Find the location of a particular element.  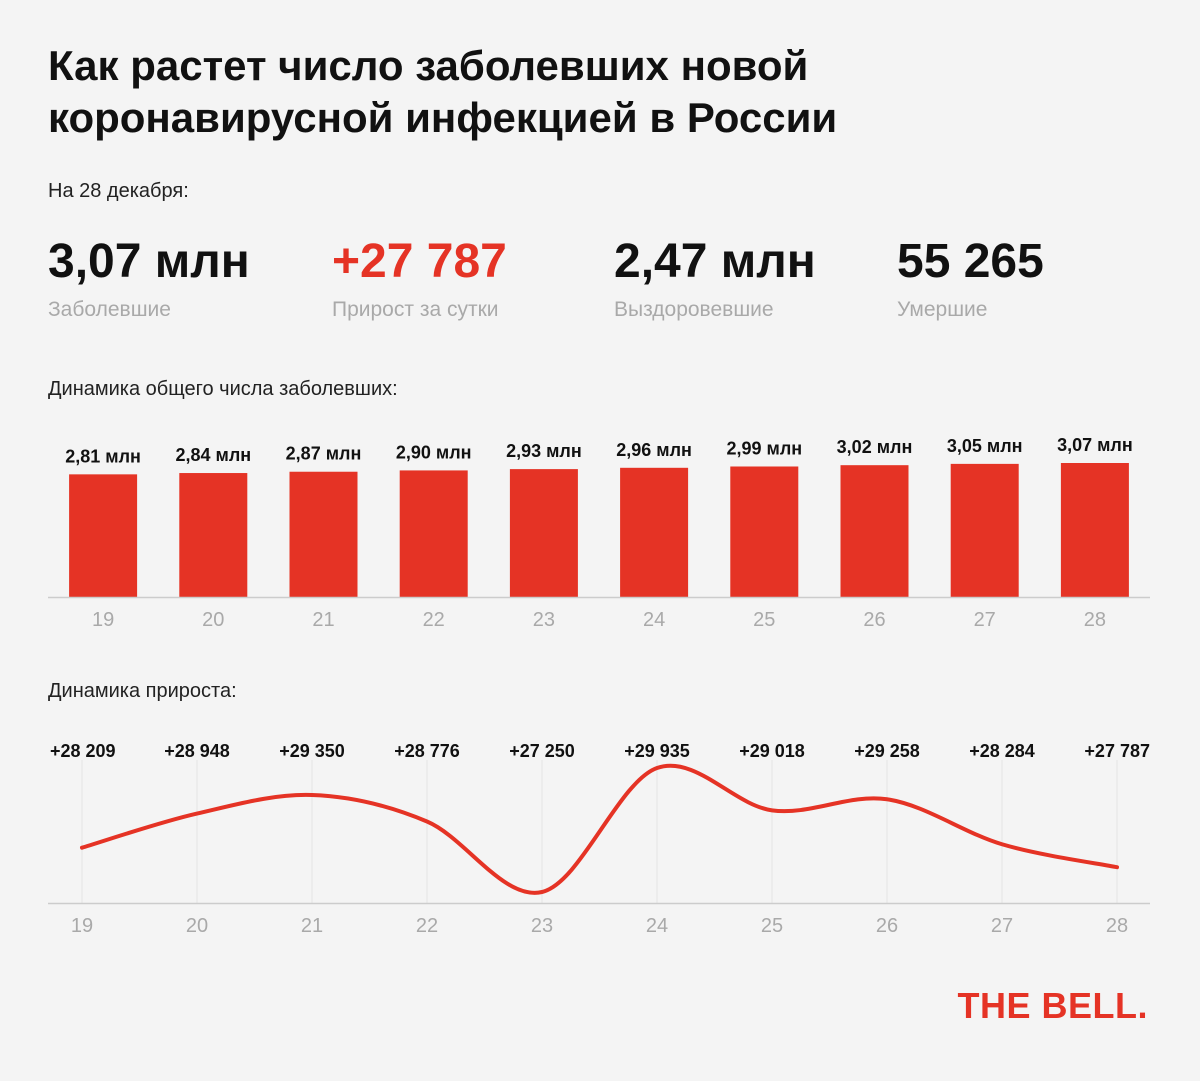

line-value-label: +28 776 is located at coordinates (427, 751).